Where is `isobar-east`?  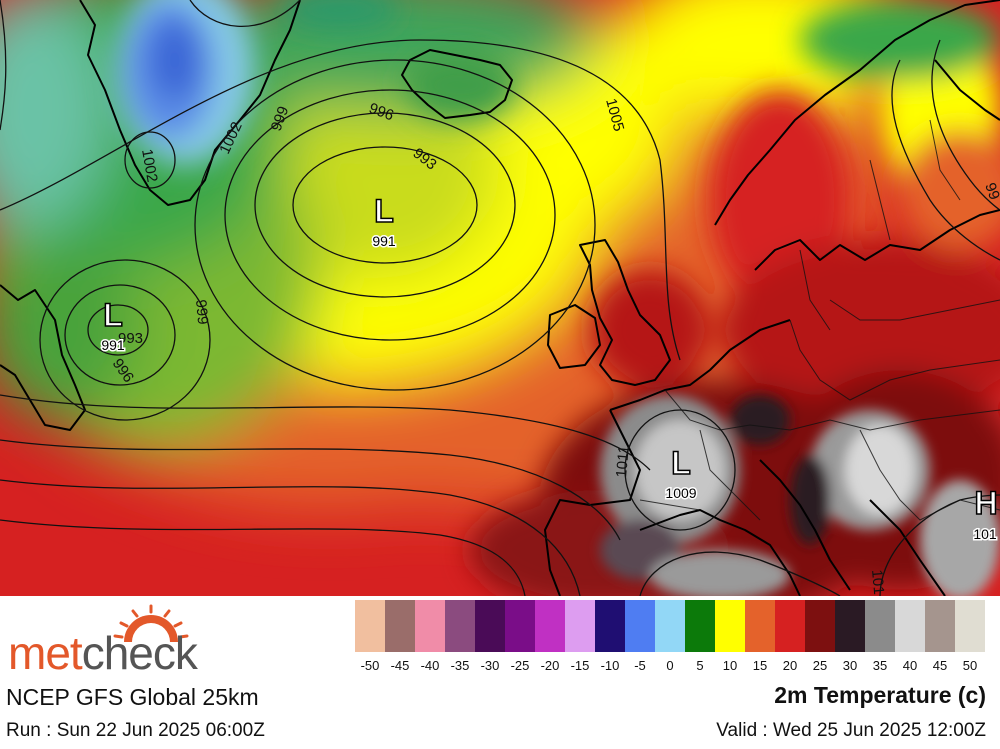 isobar-east is located at coordinates (939, 545).